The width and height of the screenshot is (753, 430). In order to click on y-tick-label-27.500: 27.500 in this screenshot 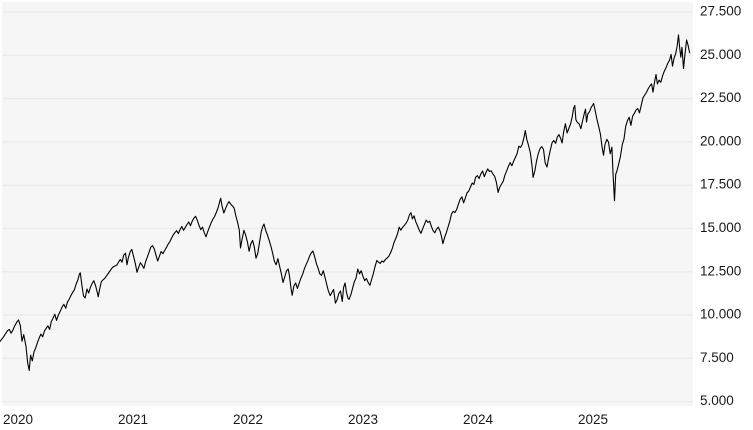, I will do `click(720, 11)`.